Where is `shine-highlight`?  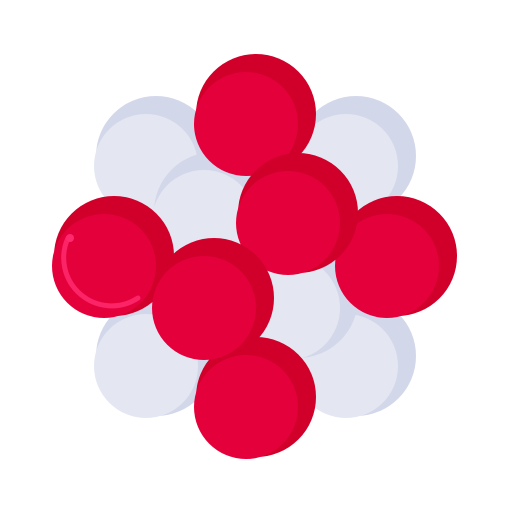
shine-highlight is located at coordinates (101, 272).